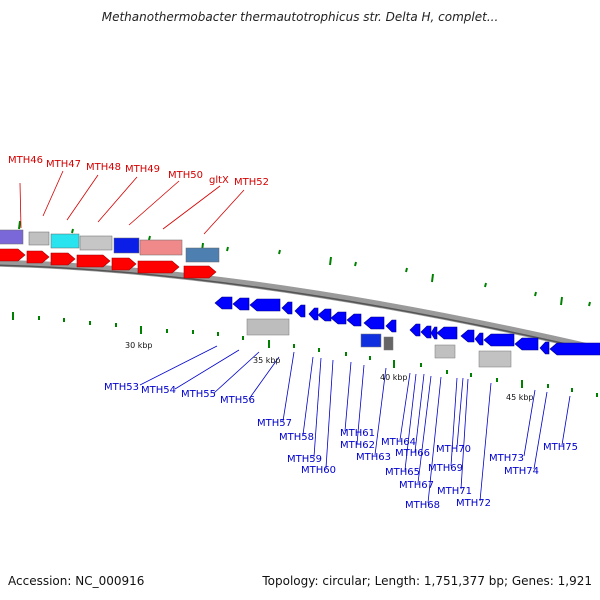 The width and height of the screenshot is (600, 600). What do you see at coordinates (274, 423) in the screenshot?
I see `gene-label-mth57: MTH57` at bounding box center [274, 423].